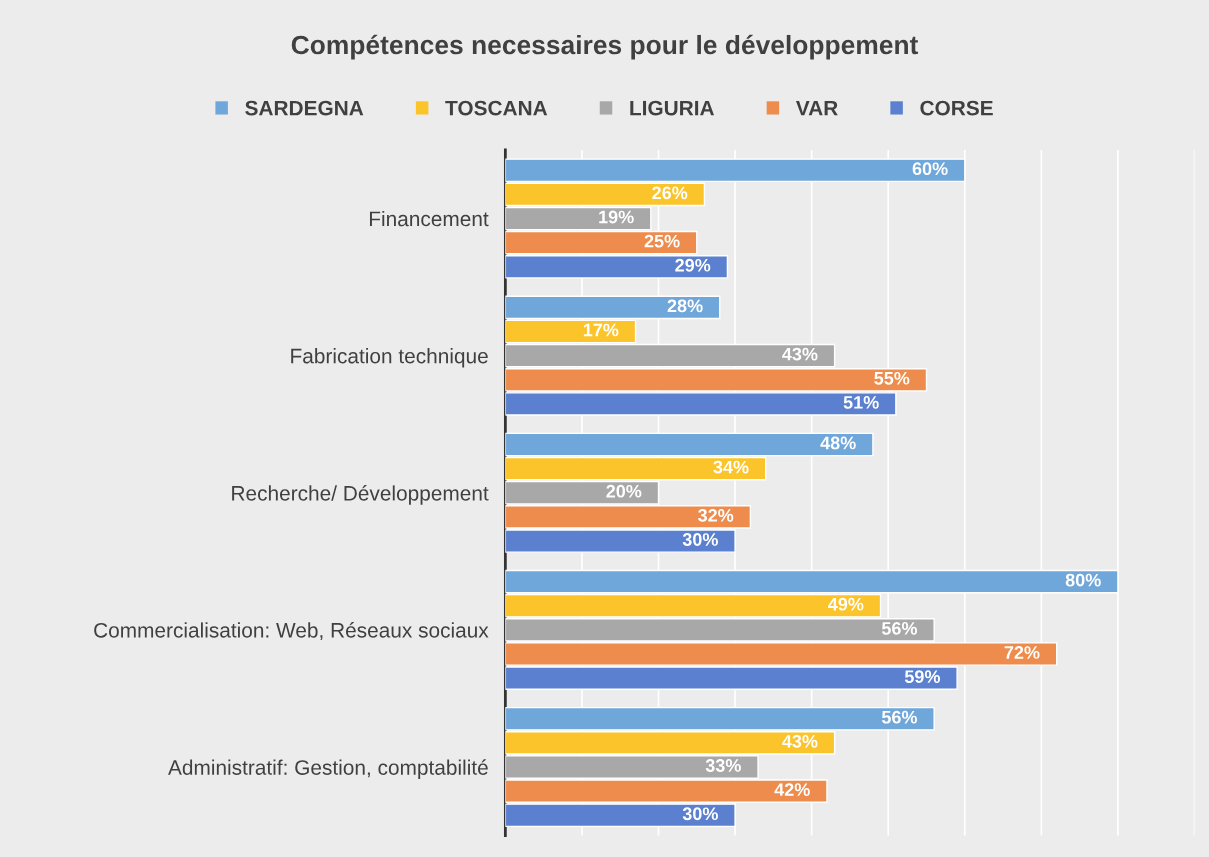 This screenshot has height=857, width=1209. Describe the element at coordinates (429, 218) in the screenshot. I see `y-tick-label: Financement` at that location.